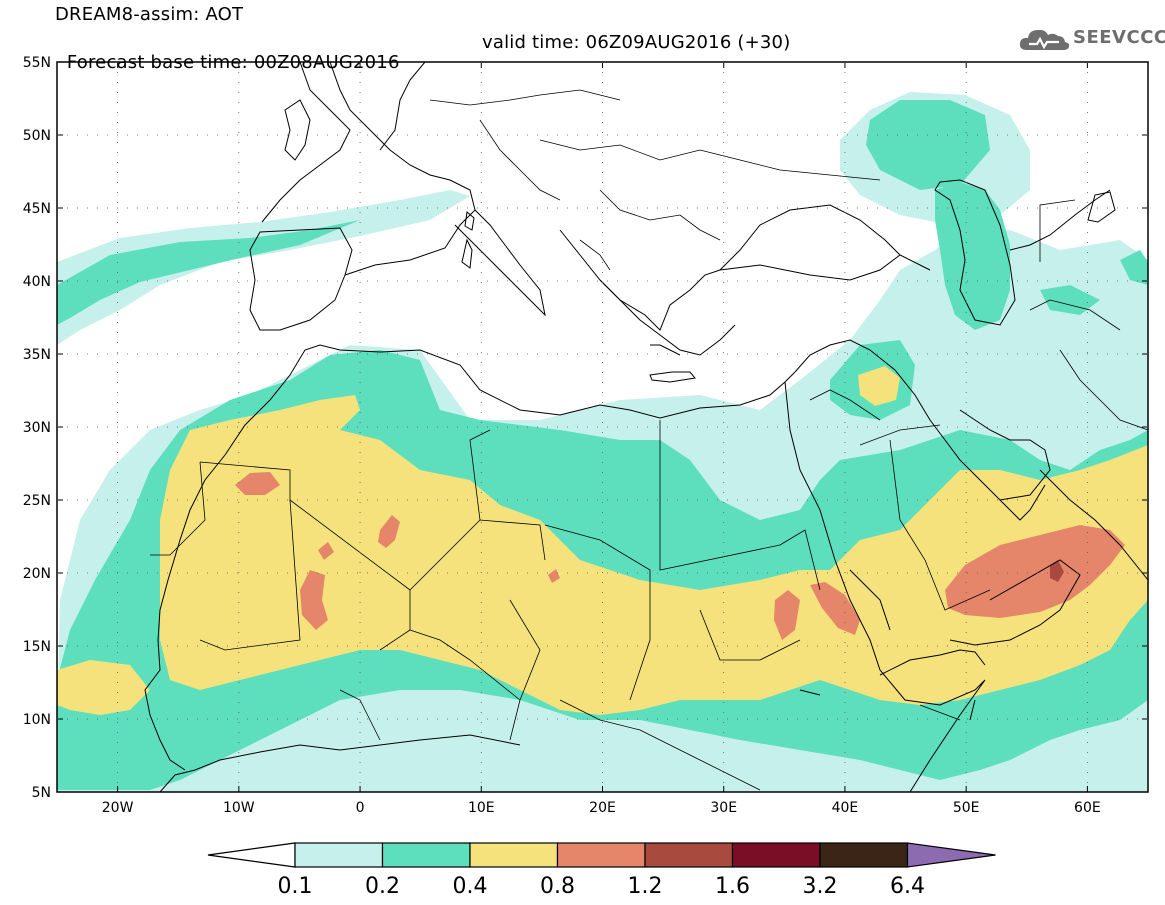  I want to click on lat-tick-label: 5N, so click(41, 793).